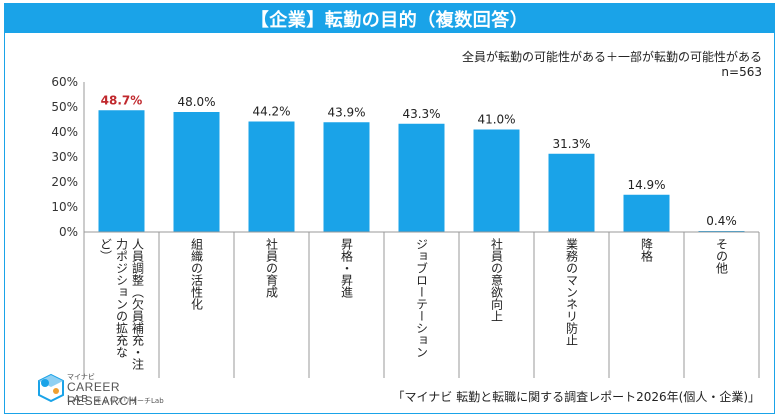 The width and height of the screenshot is (781, 419). Describe the element at coordinates (572, 292) in the screenshot. I see `category-label: 業務のマンネリ防止` at that location.